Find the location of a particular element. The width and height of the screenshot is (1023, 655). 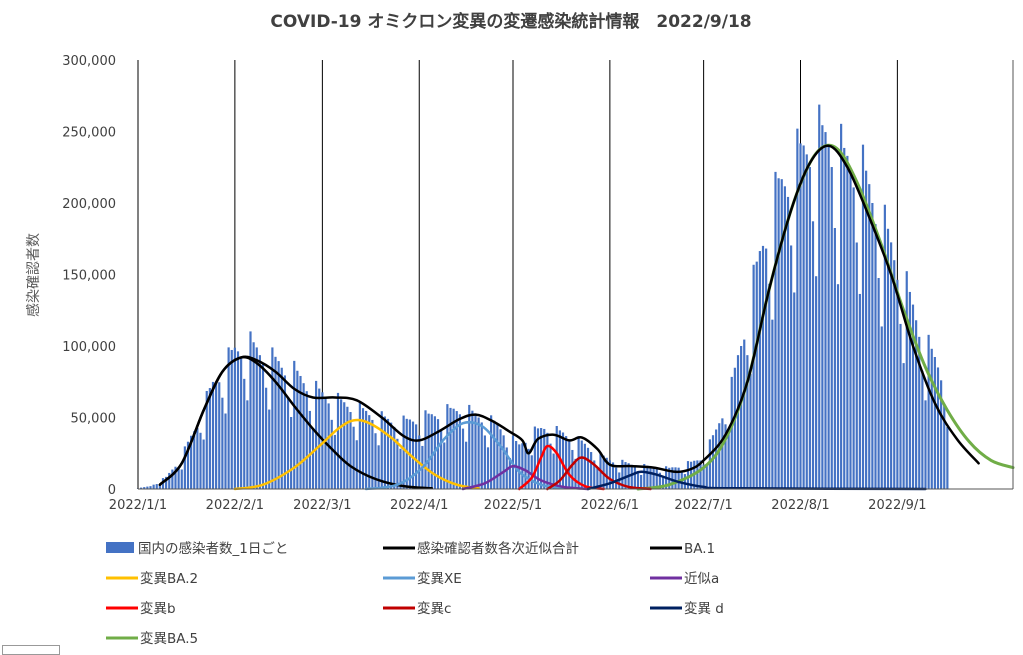

legend-label: BA.1 is located at coordinates (699, 549).